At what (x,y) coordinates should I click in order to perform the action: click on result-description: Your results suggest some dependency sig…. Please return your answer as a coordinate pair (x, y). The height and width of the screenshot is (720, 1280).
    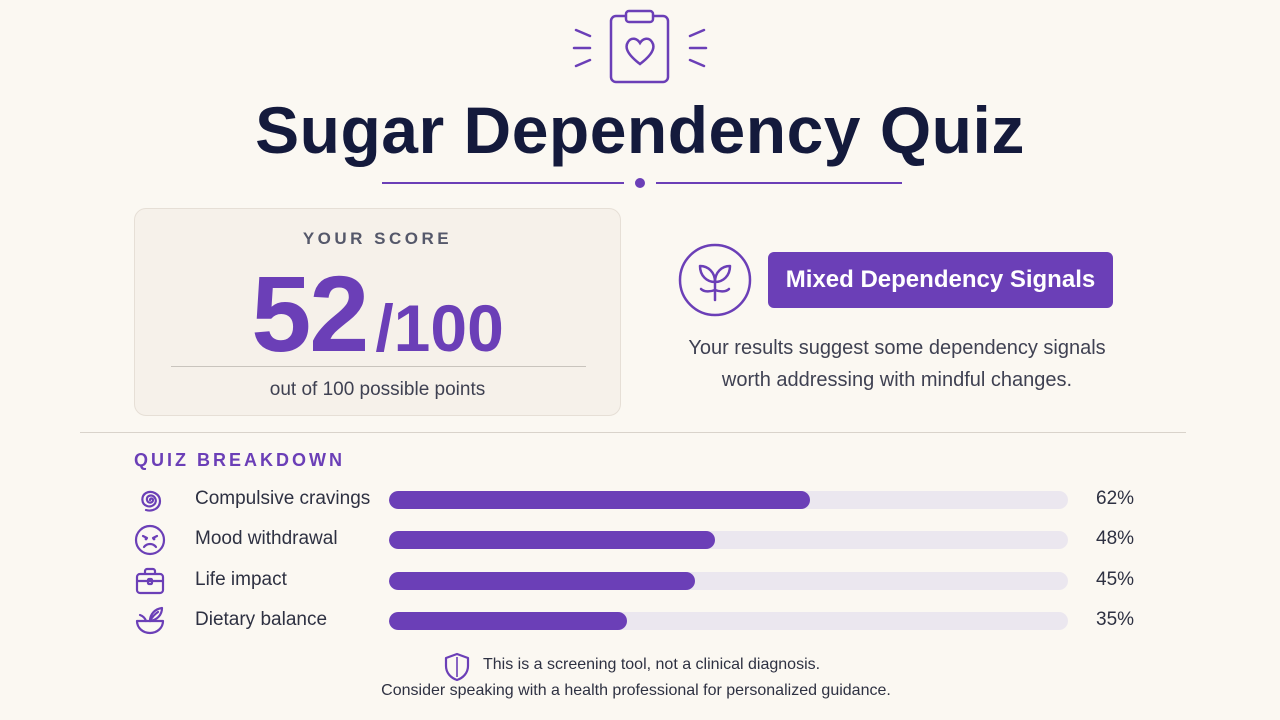
    Looking at the image, I should click on (897, 364).